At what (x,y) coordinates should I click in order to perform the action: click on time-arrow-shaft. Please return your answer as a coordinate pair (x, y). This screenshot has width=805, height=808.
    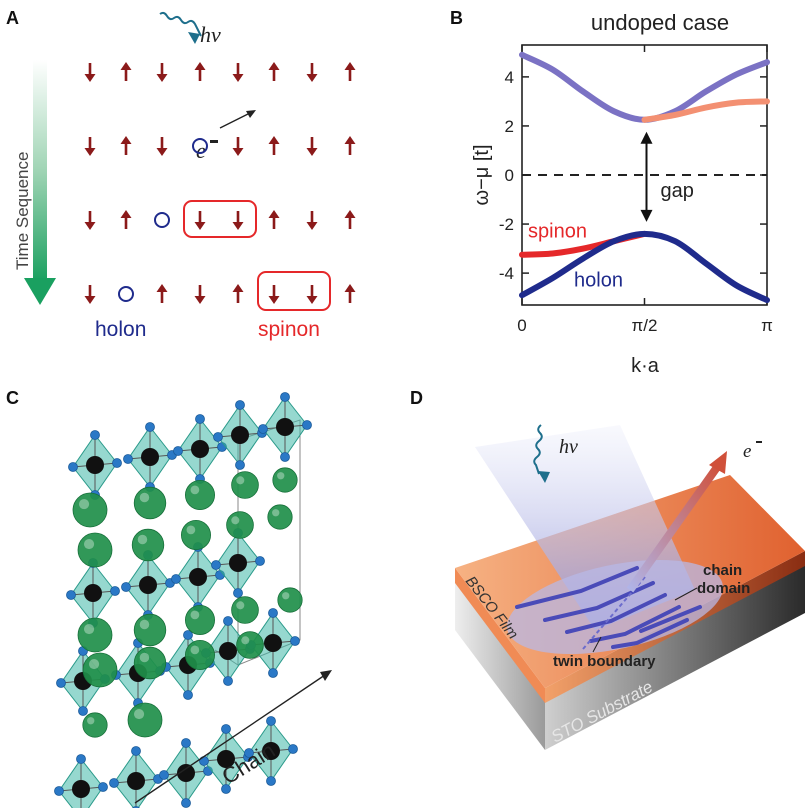
    Looking at the image, I should click on (40, 171).